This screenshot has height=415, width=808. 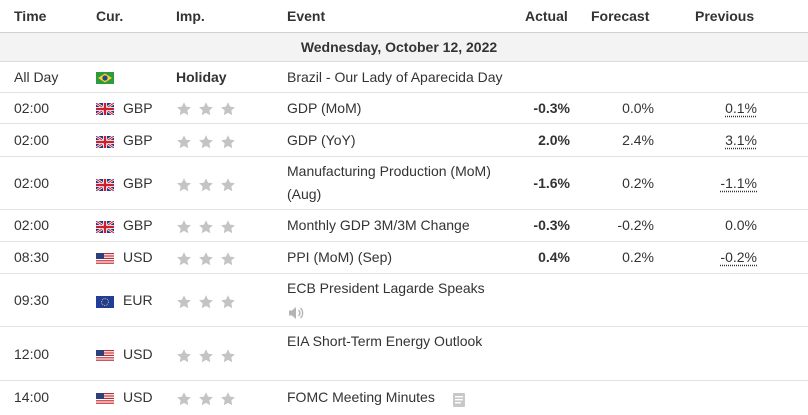 I want to click on column-header-importance: Imp., so click(x=190, y=16).